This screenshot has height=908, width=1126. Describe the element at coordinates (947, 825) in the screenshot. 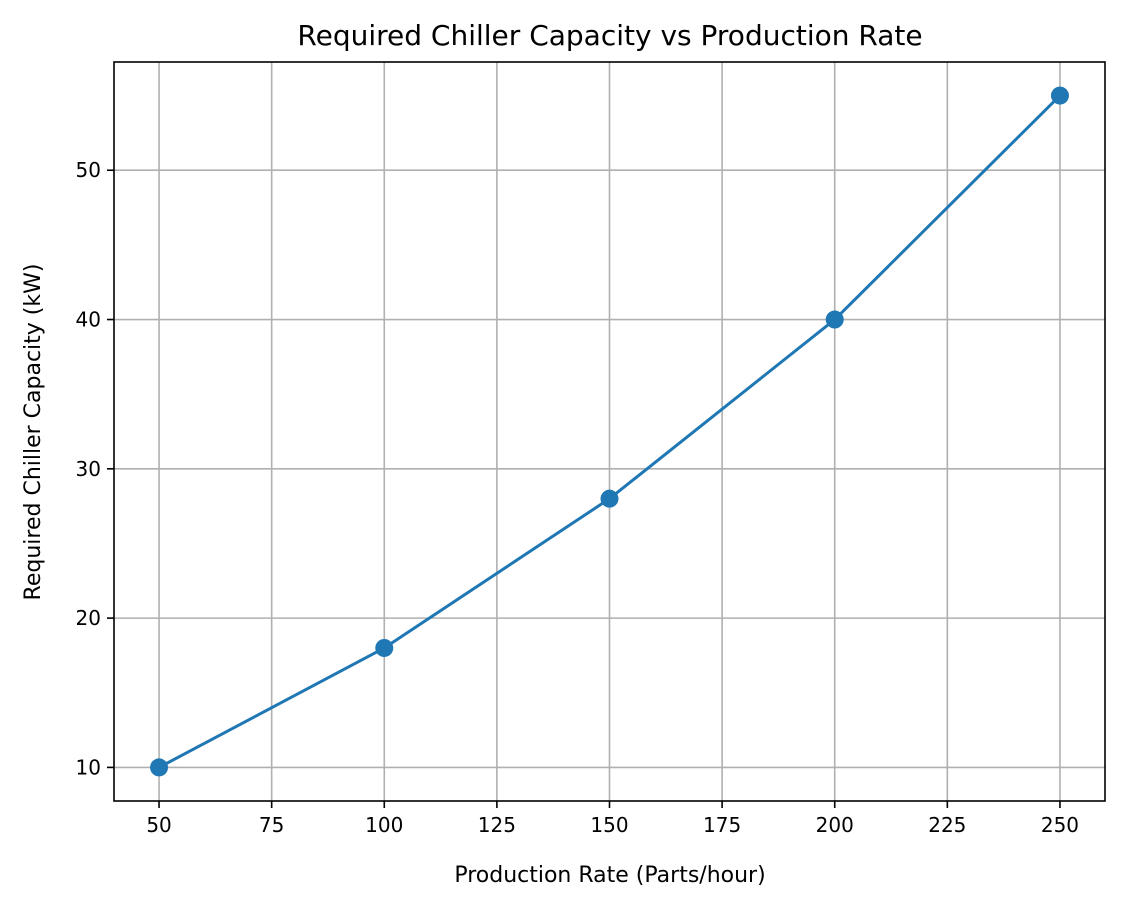

I see `x-tick-label: 225` at that location.